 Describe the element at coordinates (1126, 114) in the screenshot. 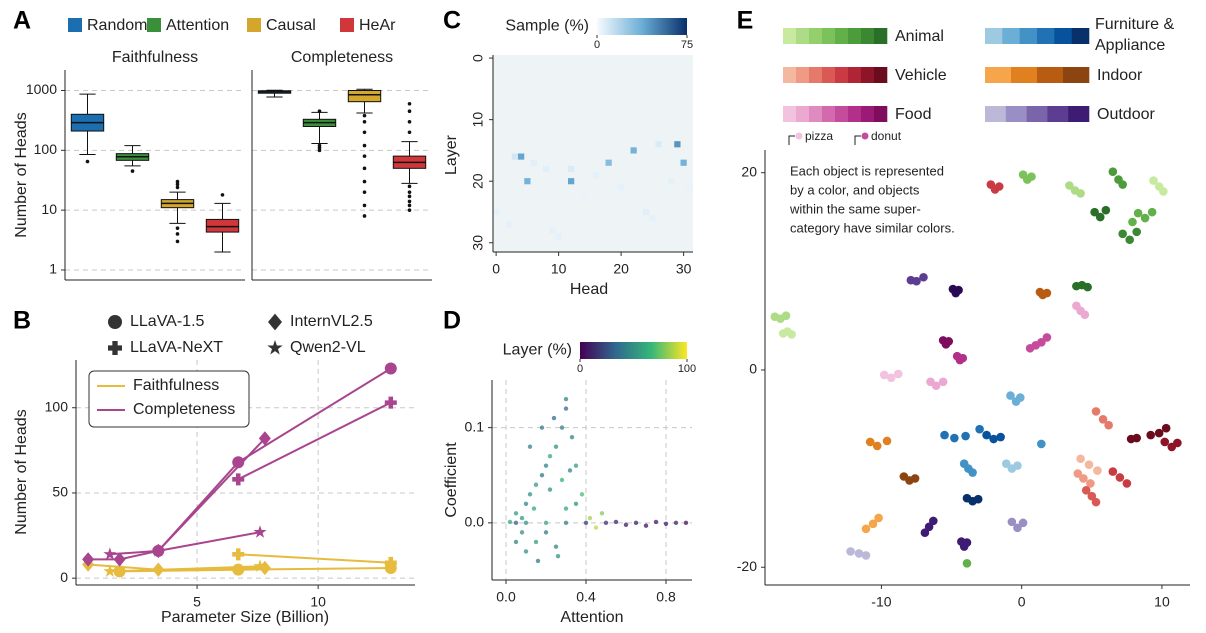

I see `legend-label: Outdoor` at that location.